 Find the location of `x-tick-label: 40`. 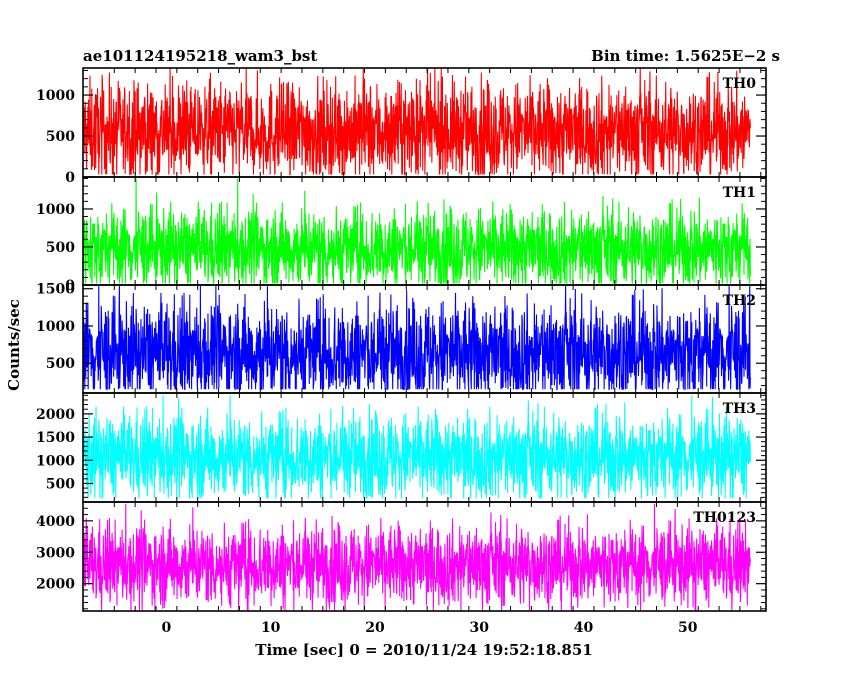

x-tick-label: 40 is located at coordinates (584, 628).